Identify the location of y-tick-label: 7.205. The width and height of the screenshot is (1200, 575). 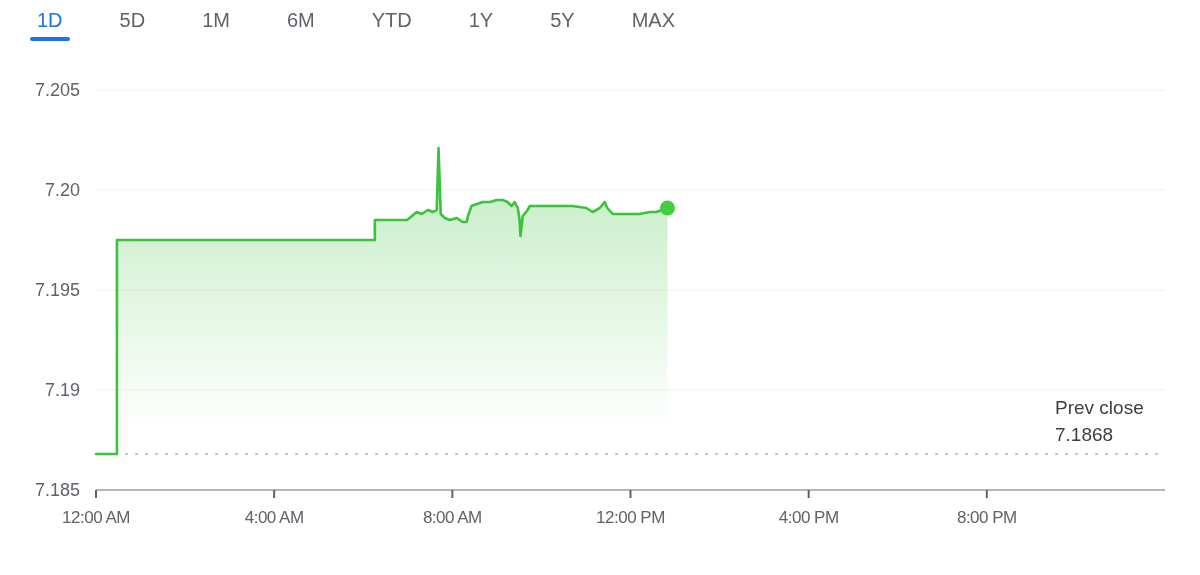
(57, 90).